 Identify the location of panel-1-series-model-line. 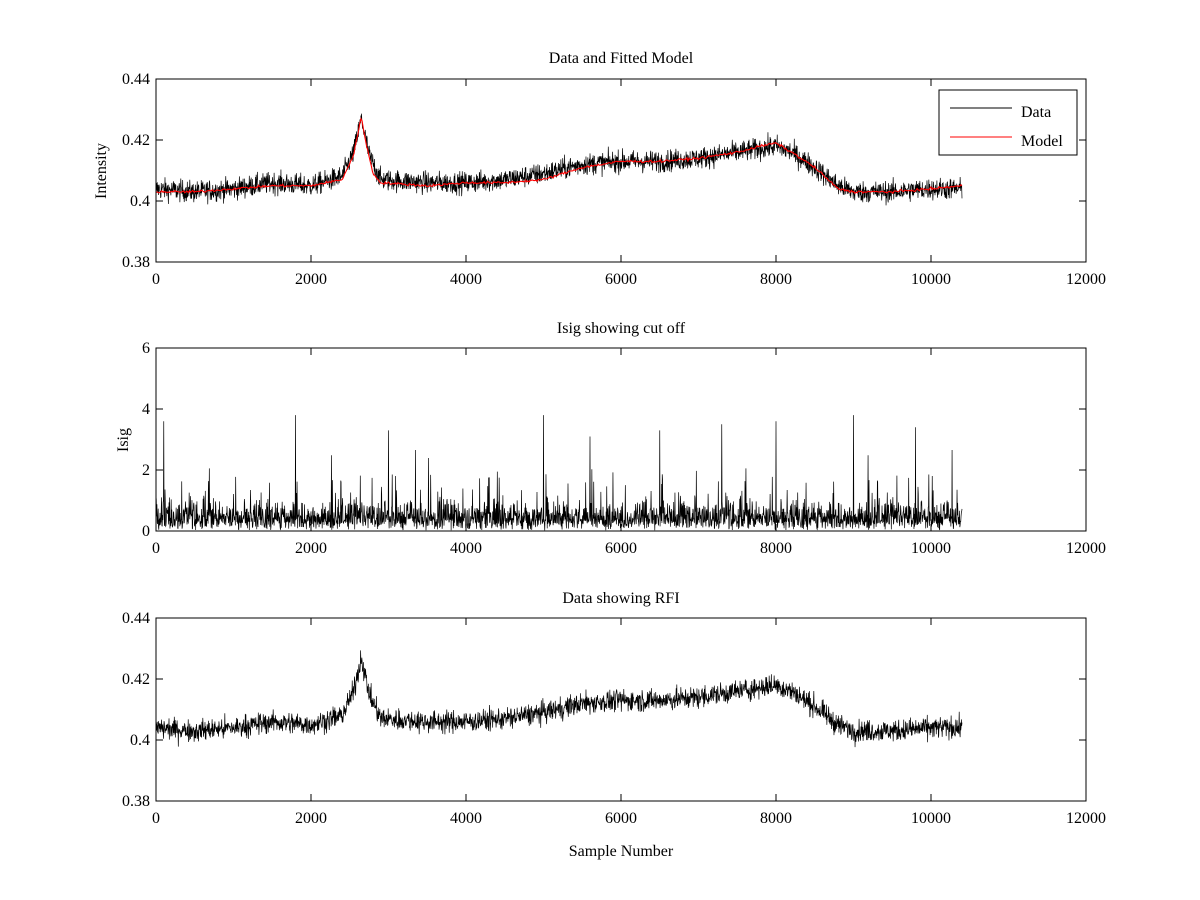
(559, 156).